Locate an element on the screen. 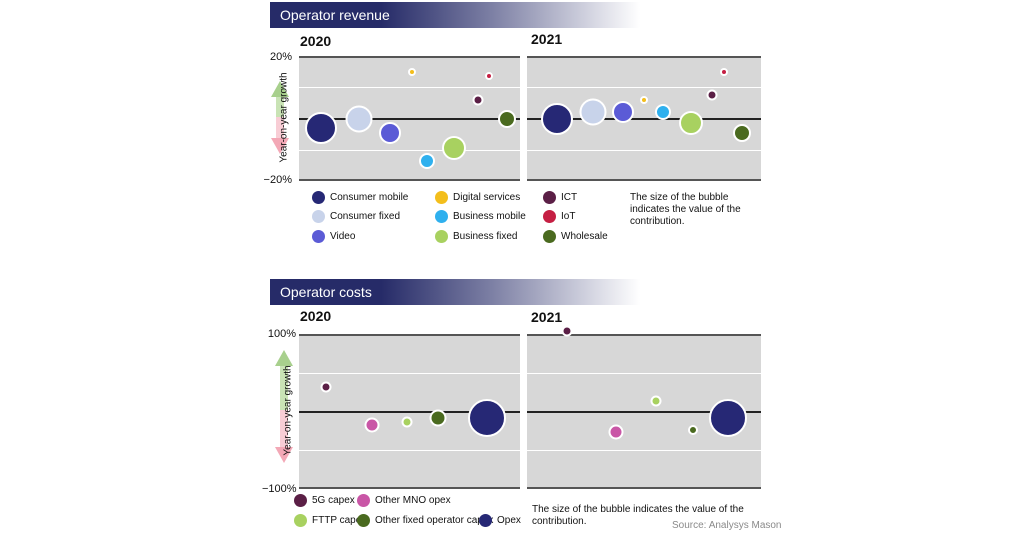 The width and height of the screenshot is (1024, 536). costs-up-arrow-icon is located at coordinates (284, 358).